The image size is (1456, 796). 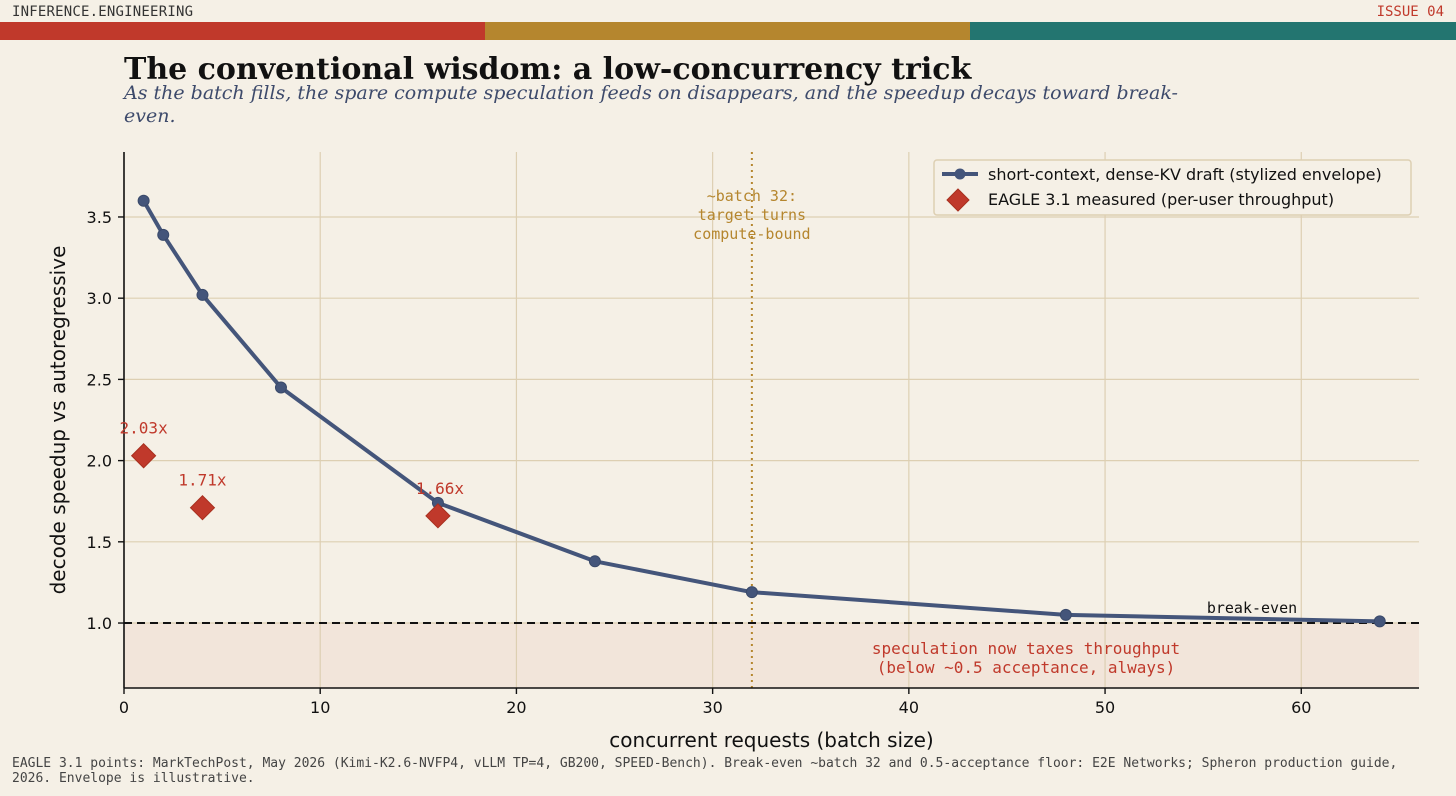 I want to click on compute-bound-label: ~batch 32:, so click(x=752, y=196).